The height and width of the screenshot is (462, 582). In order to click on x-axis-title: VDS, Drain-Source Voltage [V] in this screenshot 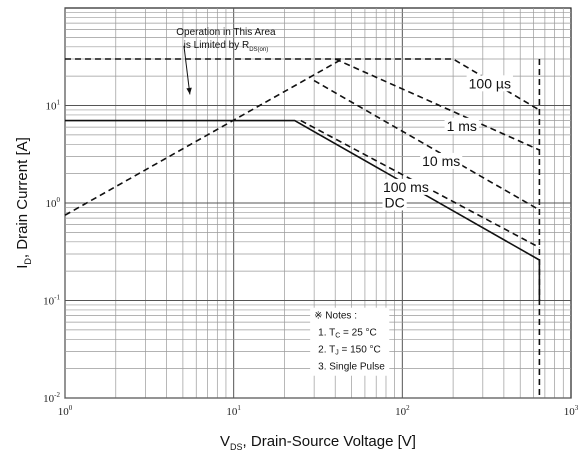, I will do `click(318, 442)`.